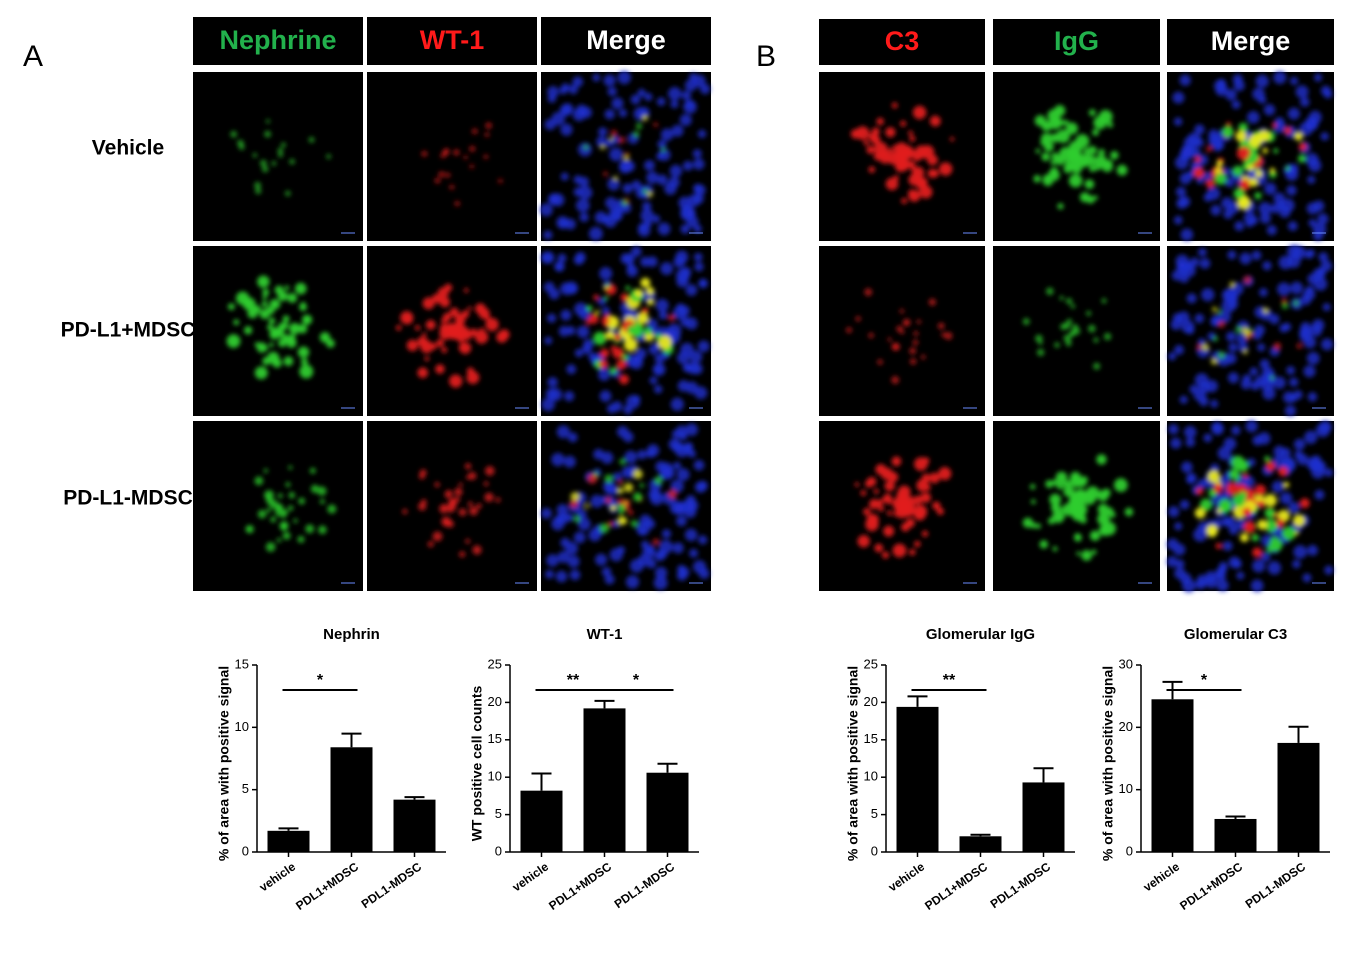  What do you see at coordinates (956, 886) in the screenshot?
I see `x-tick-label: PDL1+MDSC` at bounding box center [956, 886].